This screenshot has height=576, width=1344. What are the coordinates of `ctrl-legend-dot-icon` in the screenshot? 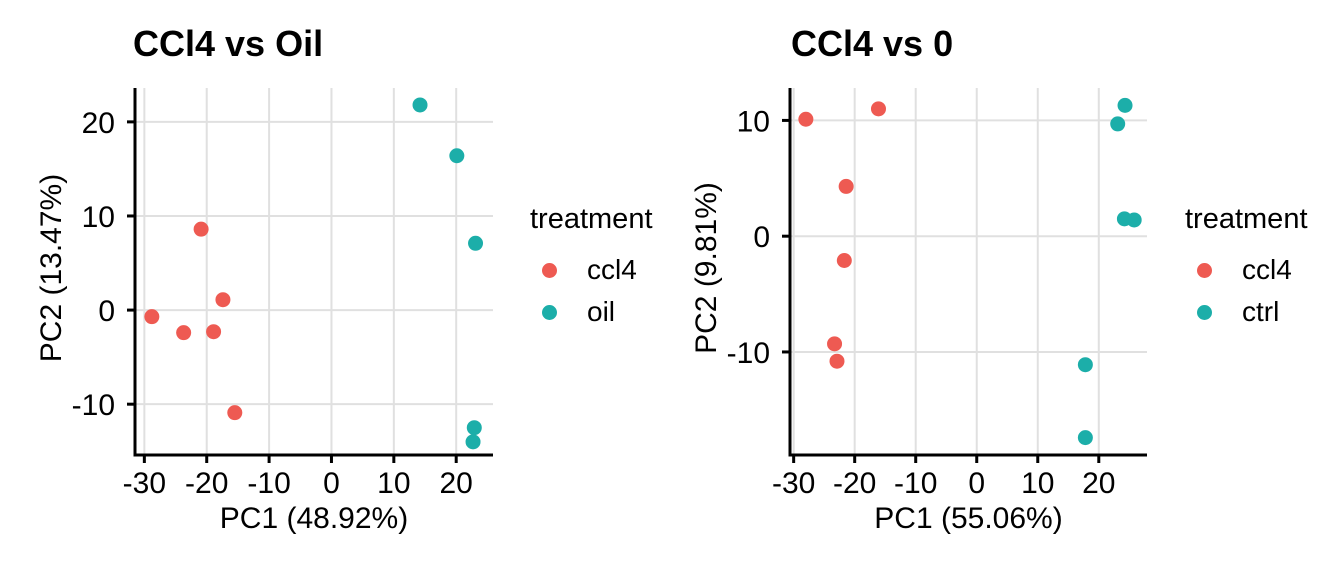 It's located at (1204, 312).